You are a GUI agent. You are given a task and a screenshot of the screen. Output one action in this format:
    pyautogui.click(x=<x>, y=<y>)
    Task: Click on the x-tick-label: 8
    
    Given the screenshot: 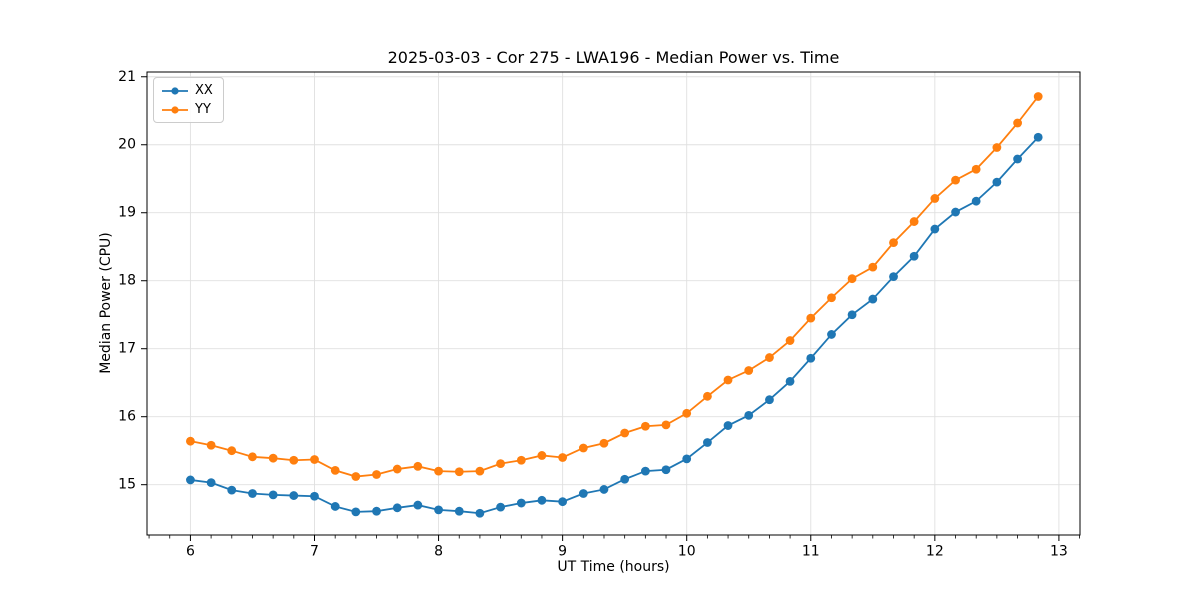 What is the action you would take?
    pyautogui.click(x=438, y=552)
    